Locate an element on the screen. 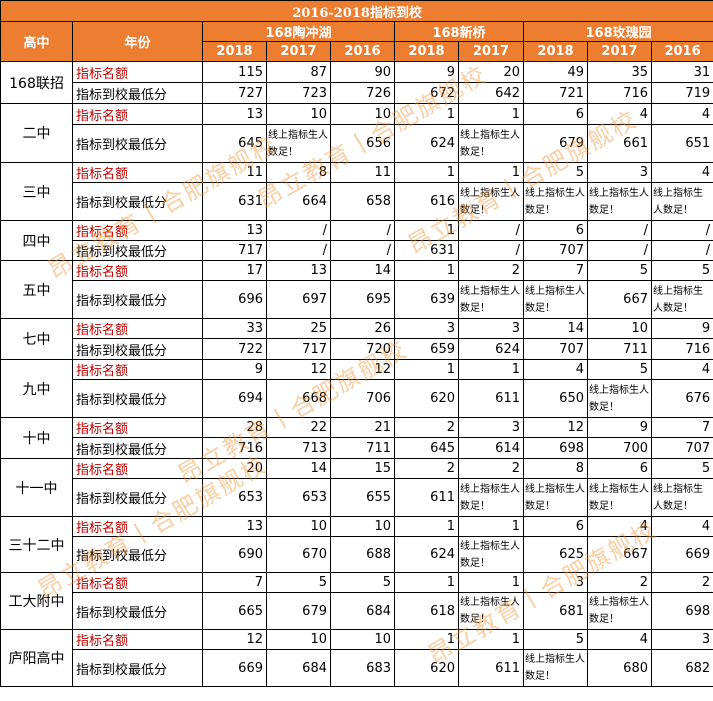 The height and width of the screenshot is (701, 713). quota-cell: 17 is located at coordinates (234, 270).